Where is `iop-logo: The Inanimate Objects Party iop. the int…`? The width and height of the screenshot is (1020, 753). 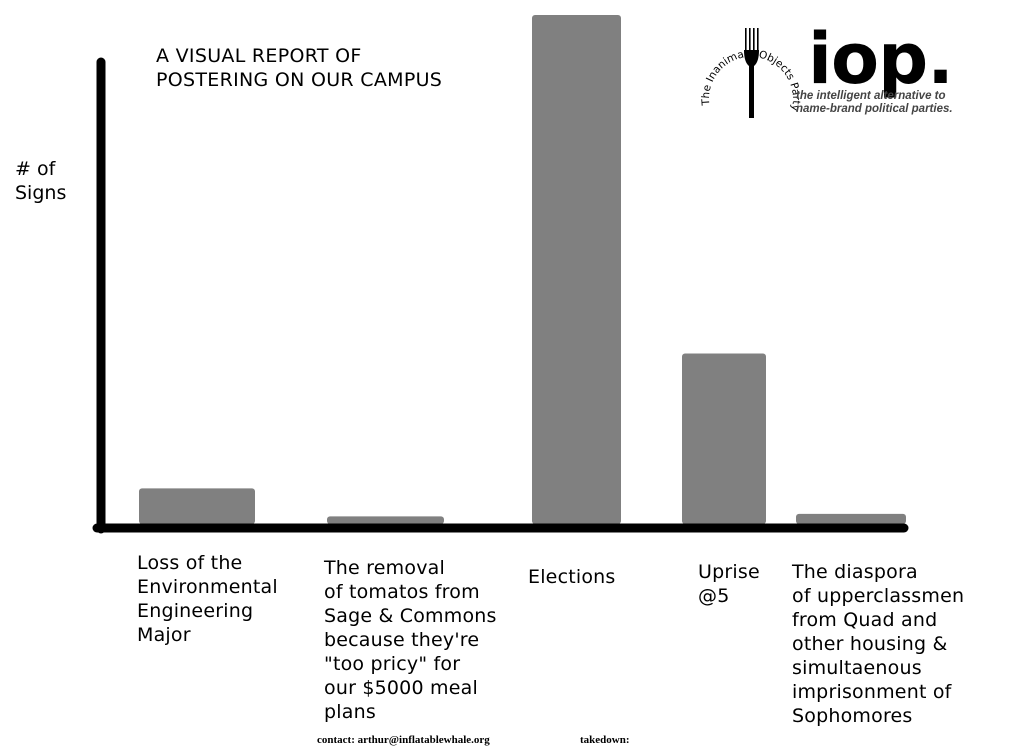
iop-logo: The Inanimate Objects Party iop. the int… is located at coordinates (846, 75).